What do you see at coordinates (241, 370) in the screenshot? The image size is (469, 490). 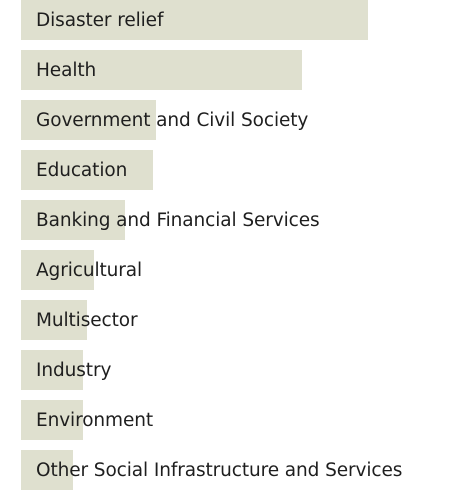 I see `bar-row: Industry` at bounding box center [241, 370].